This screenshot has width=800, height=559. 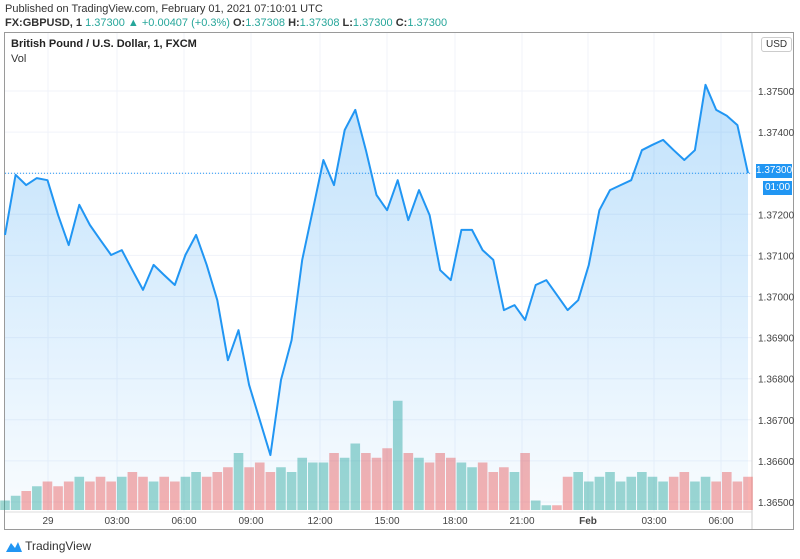 I want to click on open-value: 1.37308, so click(x=265, y=23).